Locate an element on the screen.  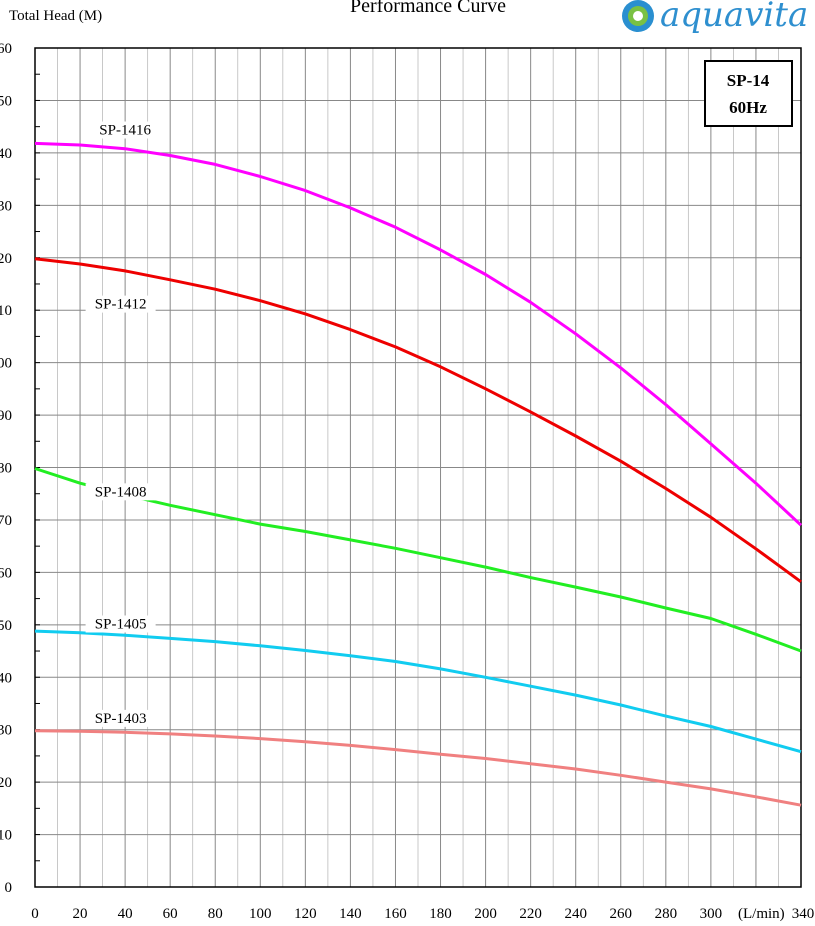
x-axis-label: (L/min) is located at coordinates (761, 914).